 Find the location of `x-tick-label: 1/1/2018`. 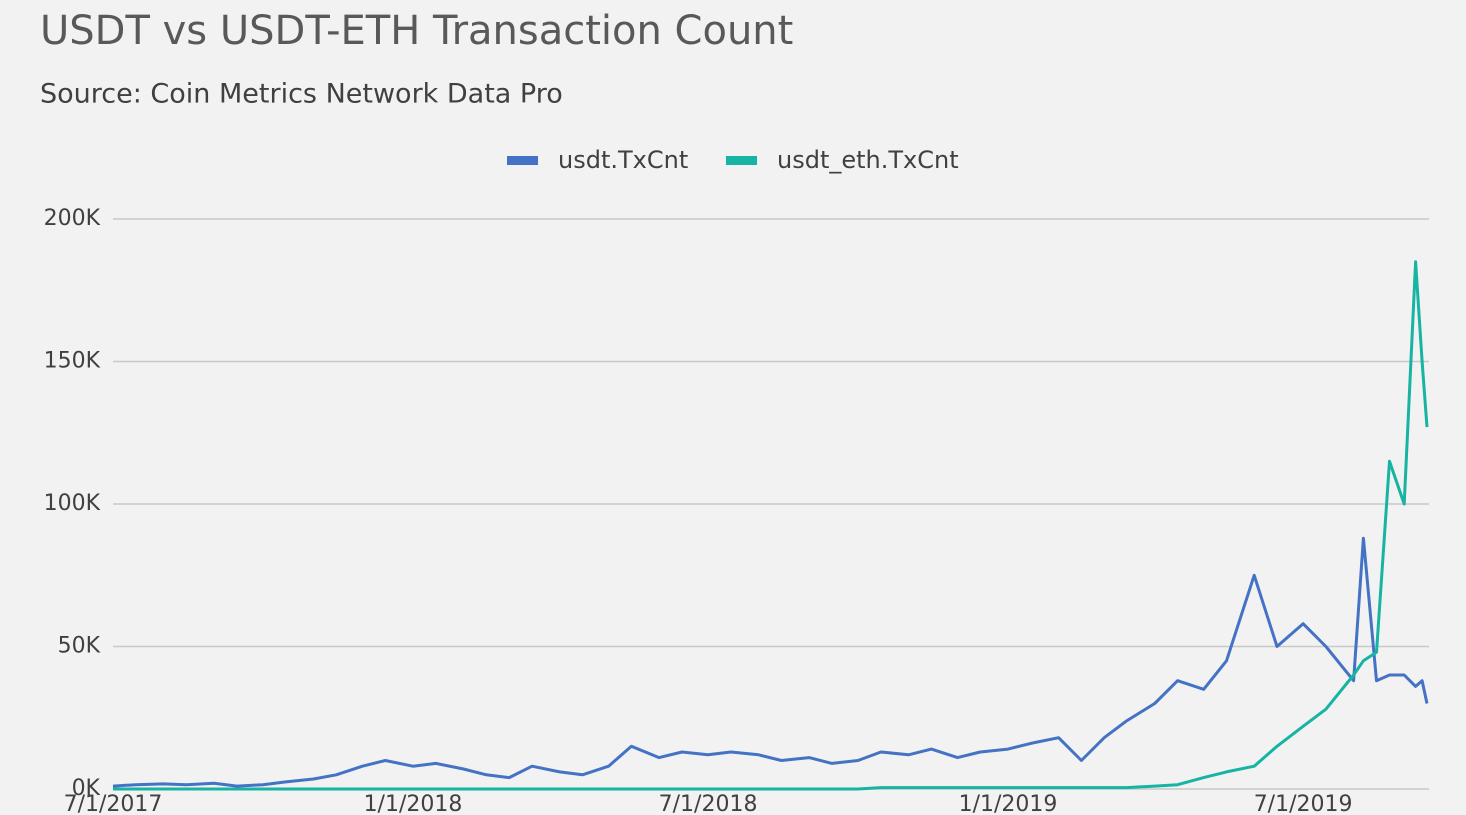

x-tick-label: 1/1/2018 is located at coordinates (413, 803).